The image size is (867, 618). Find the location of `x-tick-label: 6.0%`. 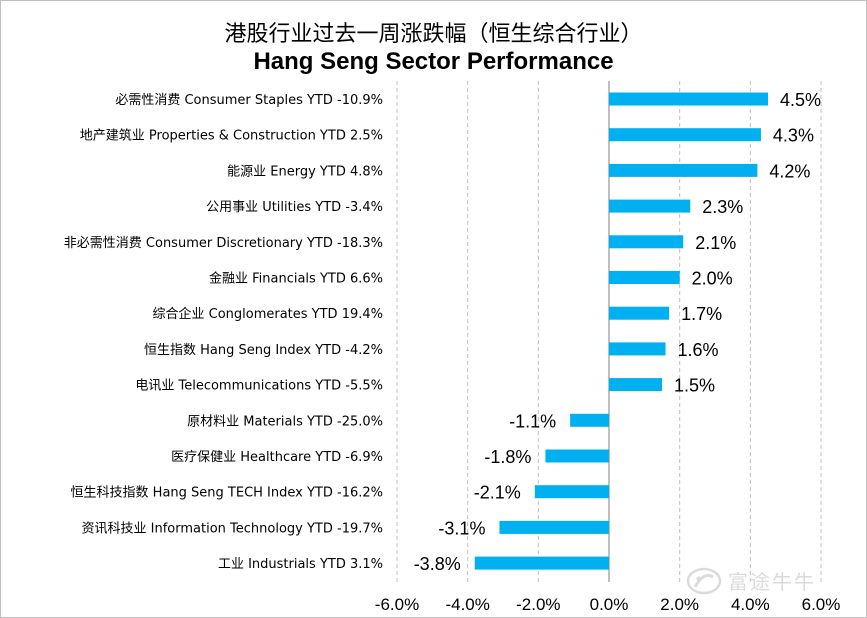

x-tick-label: 6.0% is located at coordinates (821, 604).